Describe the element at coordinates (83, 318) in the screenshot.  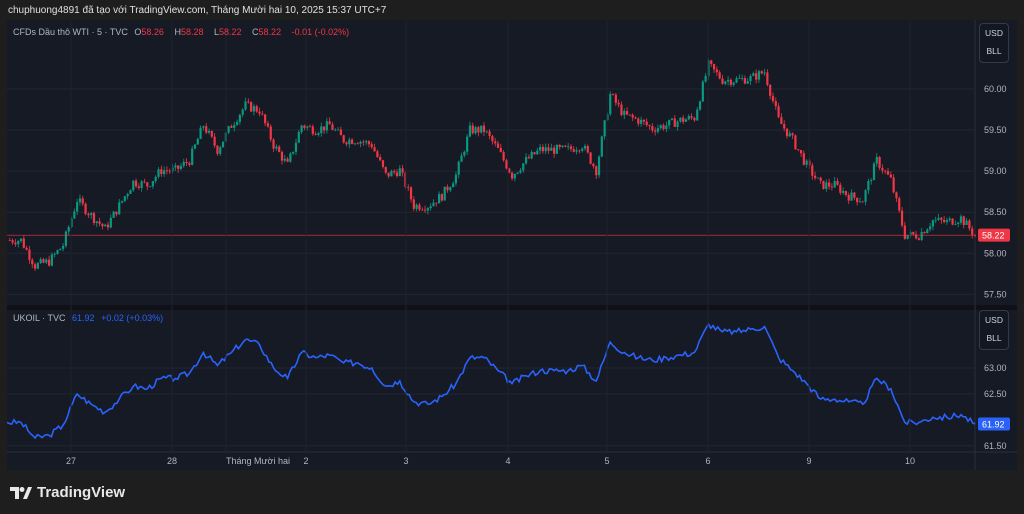
I see `bottom-last: 61.92` at that location.